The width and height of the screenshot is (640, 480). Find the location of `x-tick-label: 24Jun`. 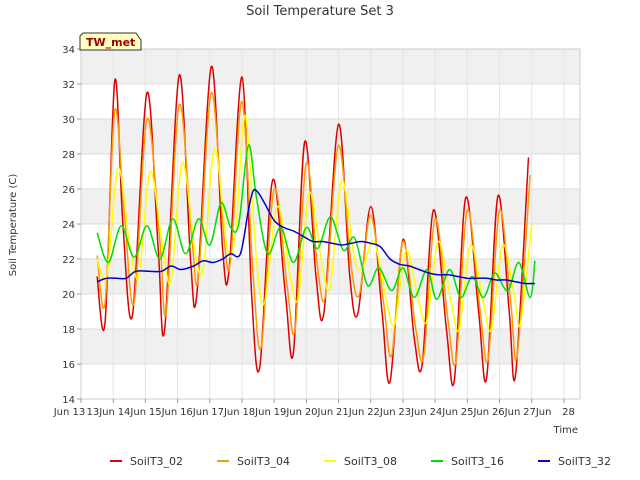

x-tick-label: 24Jun is located at coordinates (444, 412).